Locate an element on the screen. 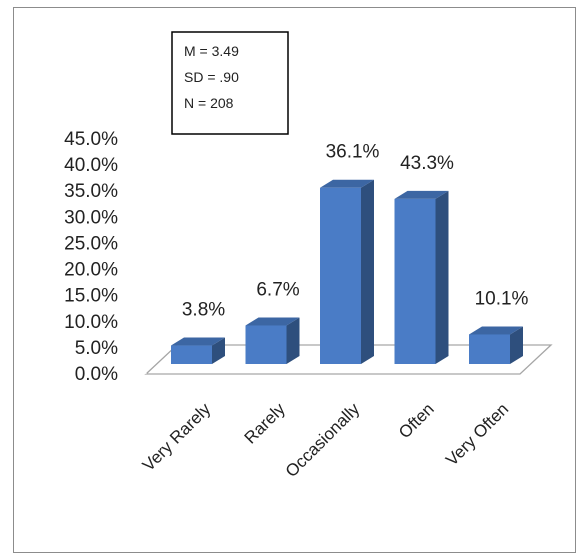 The height and width of the screenshot is (560, 586). y-tick-label: 45.0% is located at coordinates (91, 139).